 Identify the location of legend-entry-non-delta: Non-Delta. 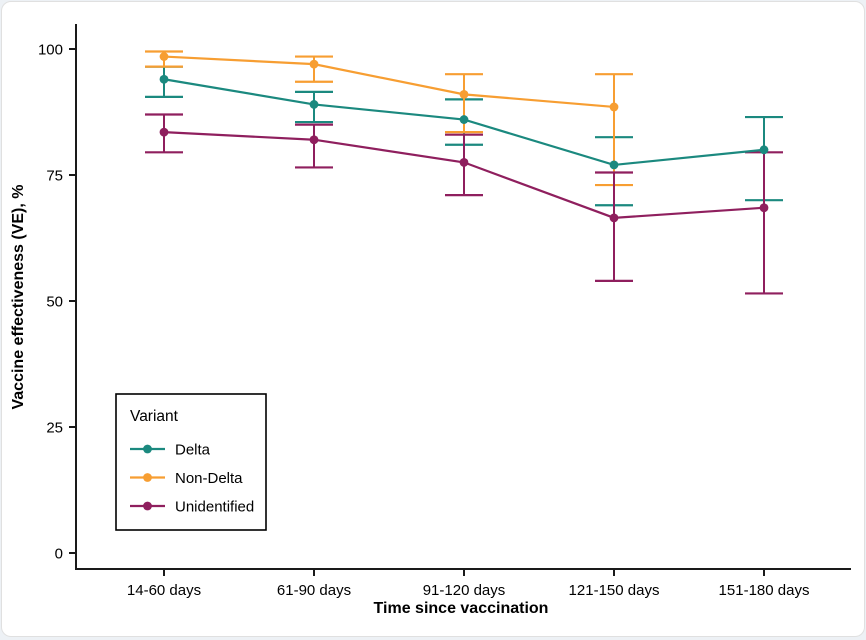
(186, 478).